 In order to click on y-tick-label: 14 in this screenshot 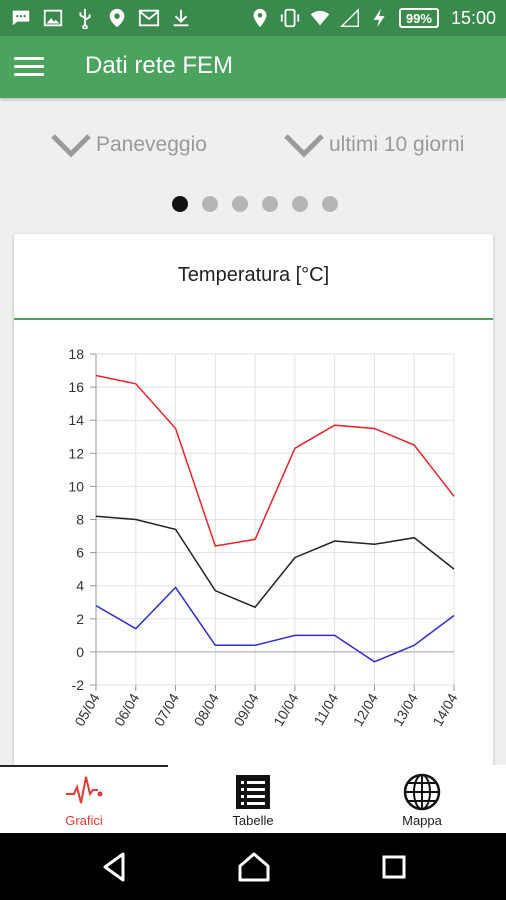, I will do `click(76, 420)`.